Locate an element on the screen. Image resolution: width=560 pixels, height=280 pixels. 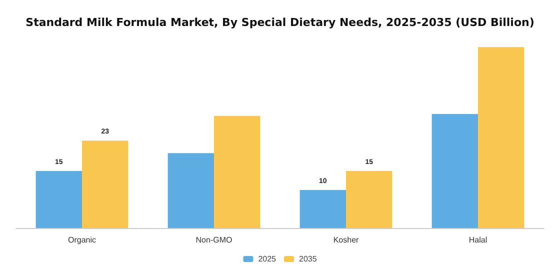
legend-label: 2025 is located at coordinates (267, 259).